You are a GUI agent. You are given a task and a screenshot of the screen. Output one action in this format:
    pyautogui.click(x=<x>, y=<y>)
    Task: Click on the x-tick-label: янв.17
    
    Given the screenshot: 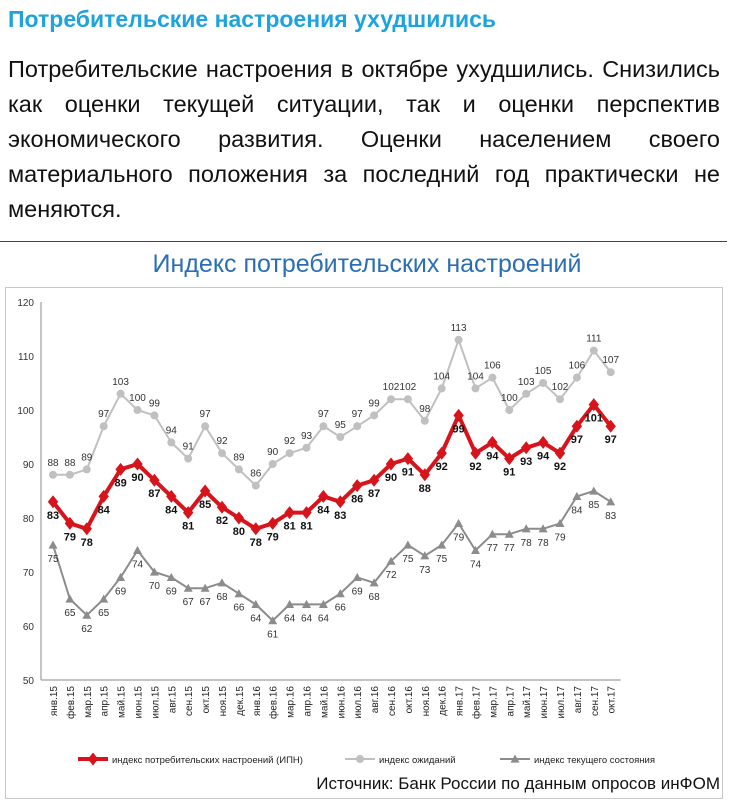 What is the action you would take?
    pyautogui.click(x=460, y=701)
    